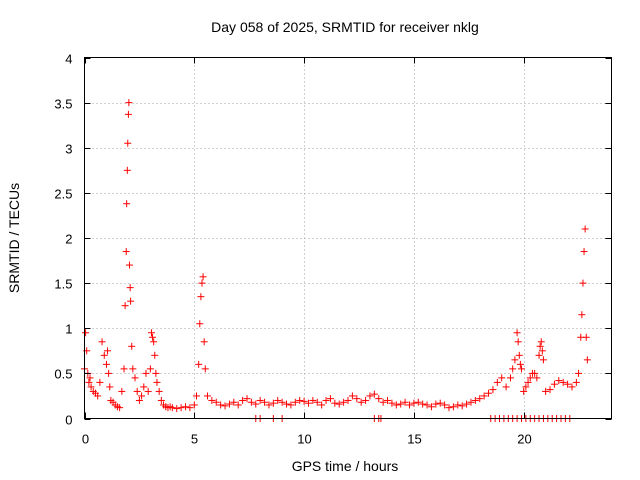 The height and width of the screenshot is (480, 640). I want to click on y-tick-label: 0.5, so click(63, 374).